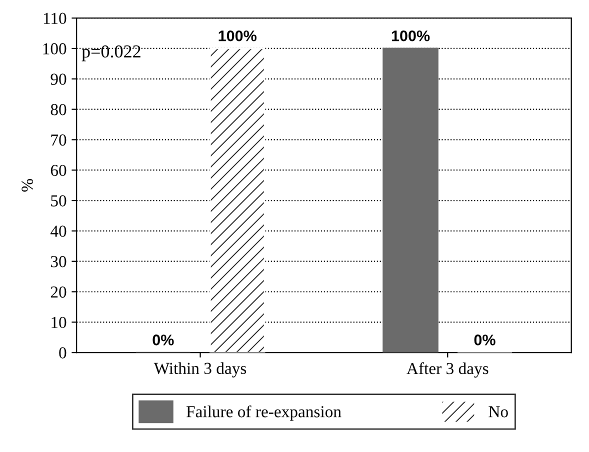 Image resolution: width=589 pixels, height=452 pixels. I want to click on y-axis-title: %, so click(27, 185).